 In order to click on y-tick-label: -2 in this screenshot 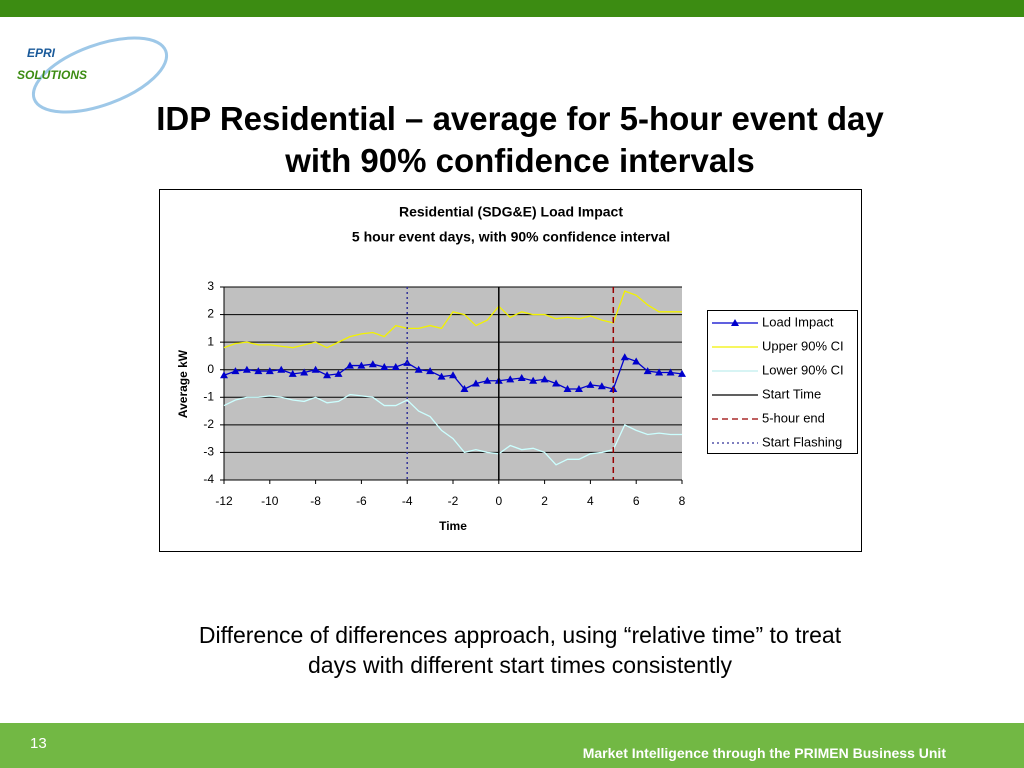, I will do `click(208, 424)`.